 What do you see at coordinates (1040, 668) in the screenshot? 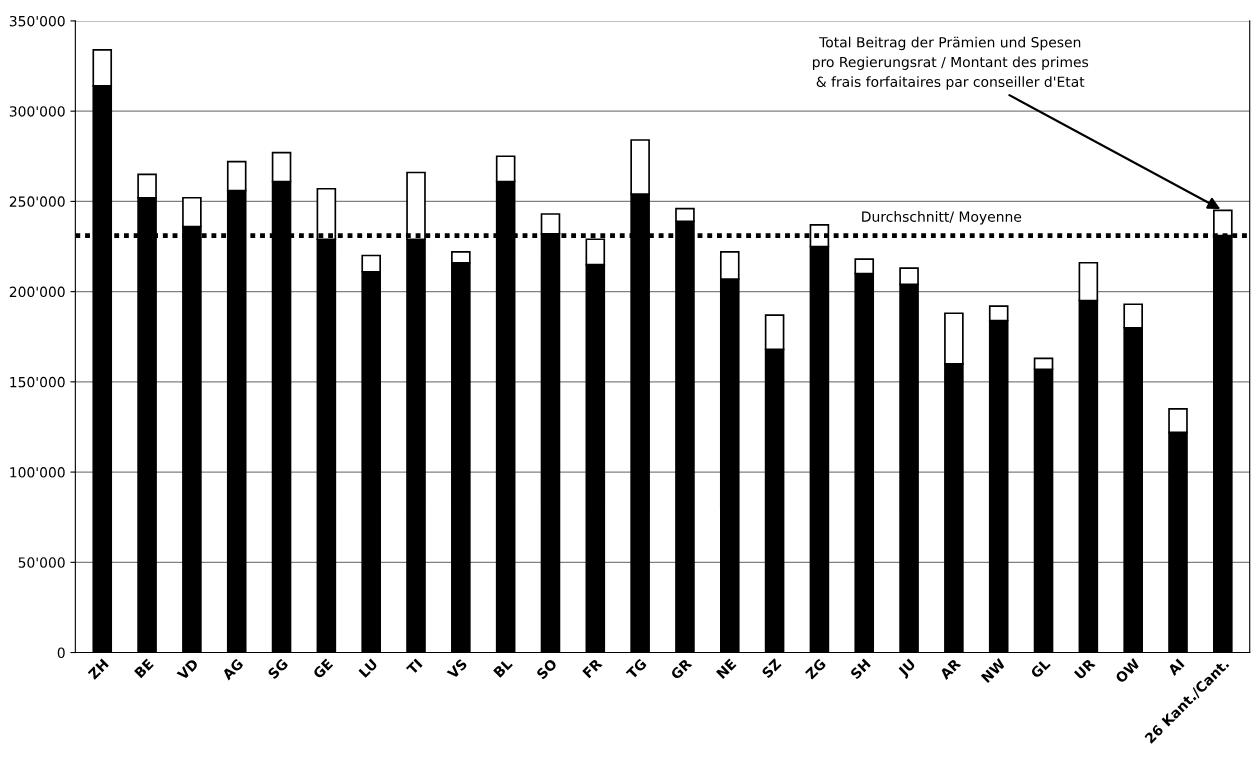
I see `x-tick-label: GL` at bounding box center [1040, 668].